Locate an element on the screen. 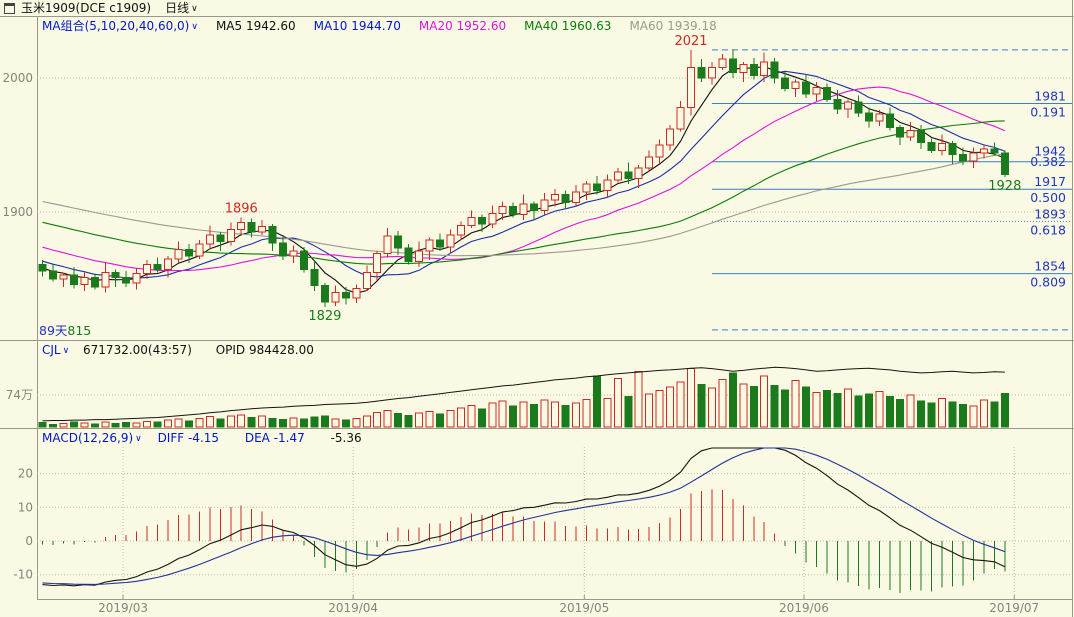 The image size is (1074, 617). ma-legend-item: MA5 1942.60 is located at coordinates (255, 26).